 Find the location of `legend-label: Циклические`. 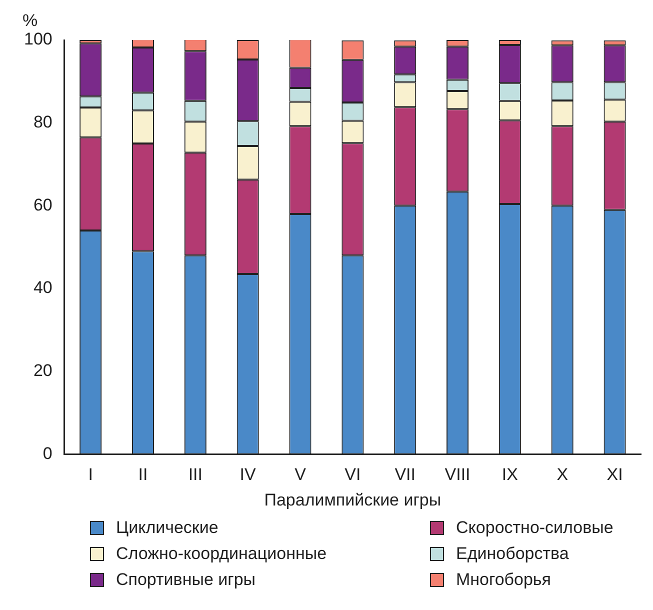

legend-label: Циклические is located at coordinates (167, 528).